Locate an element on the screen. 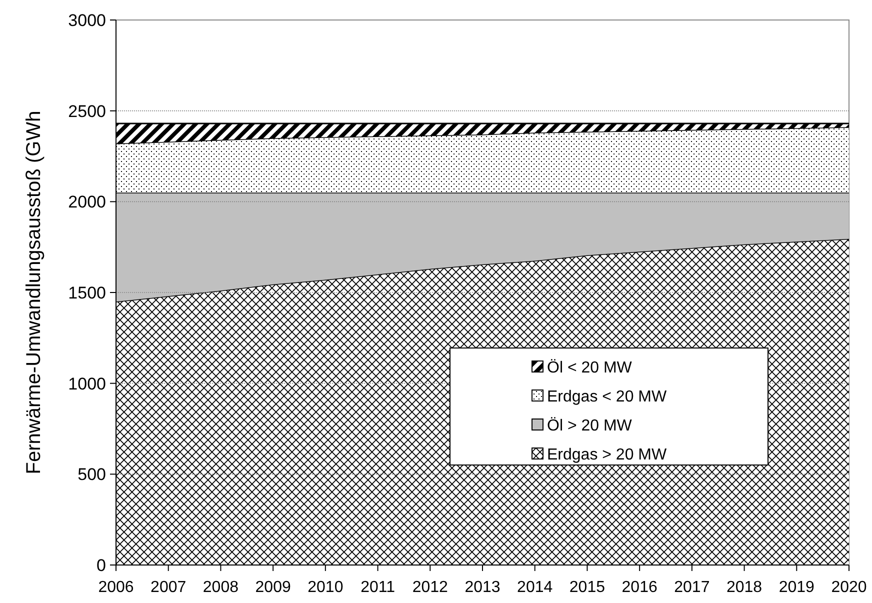 This screenshot has width=872, height=603. x-tick-label: 2008 is located at coordinates (220, 587).